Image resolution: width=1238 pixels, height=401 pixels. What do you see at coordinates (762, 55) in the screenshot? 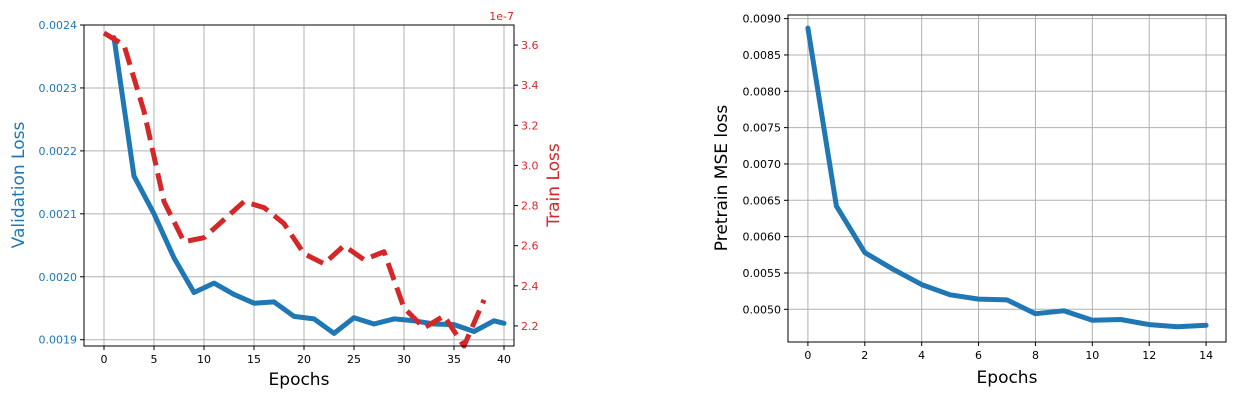
I see `y-tick-label: 0.0085` at bounding box center [762, 55].